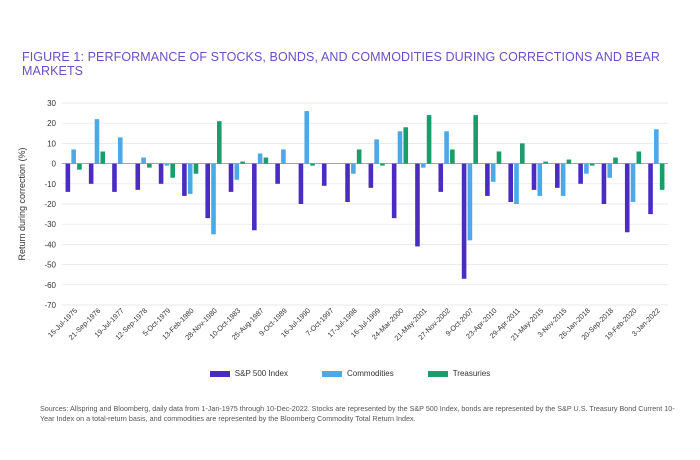 The image size is (700, 460). Describe the element at coordinates (219, 373) in the screenshot. I see `sp500-swatch` at that location.